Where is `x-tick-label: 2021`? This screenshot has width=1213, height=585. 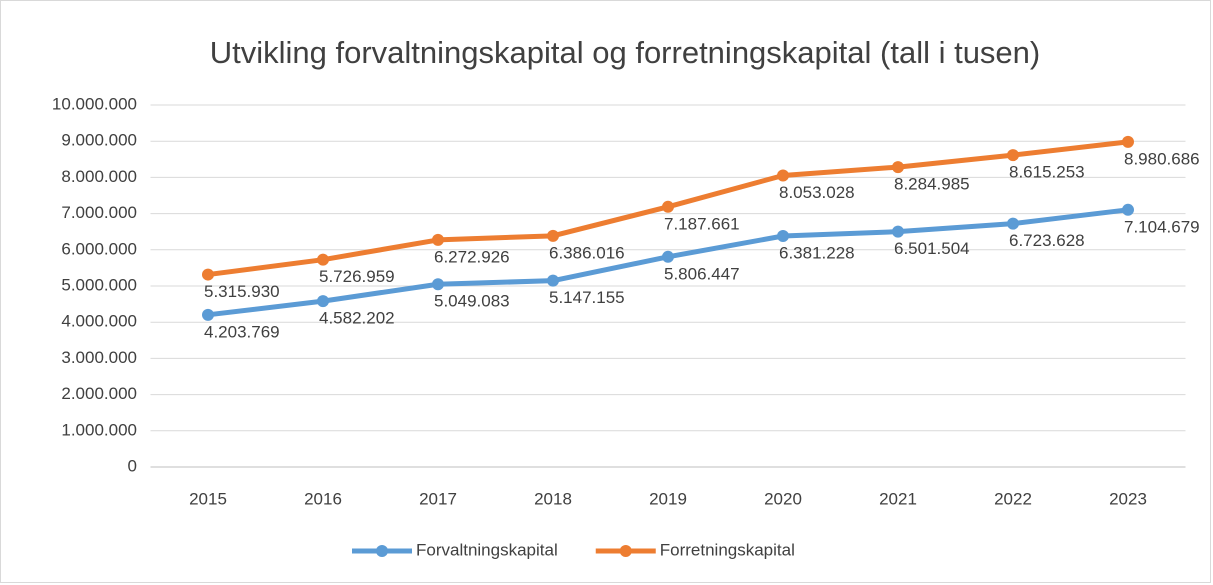 x-tick-label: 2021 is located at coordinates (898, 498).